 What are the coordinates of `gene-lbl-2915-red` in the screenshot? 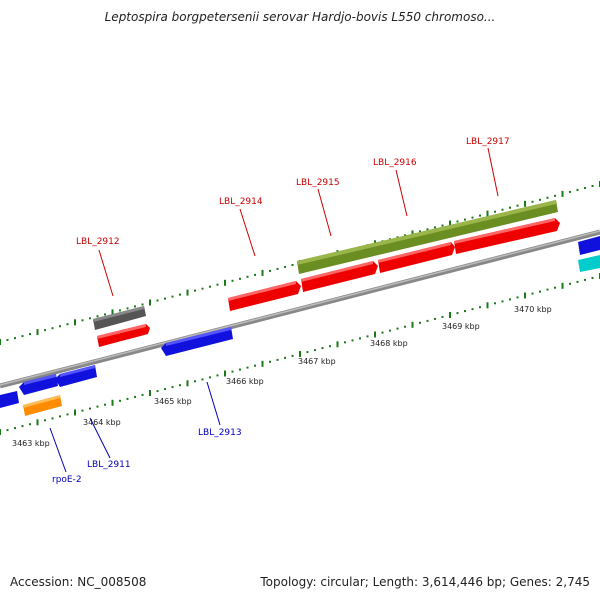 It's located at (339, 276).